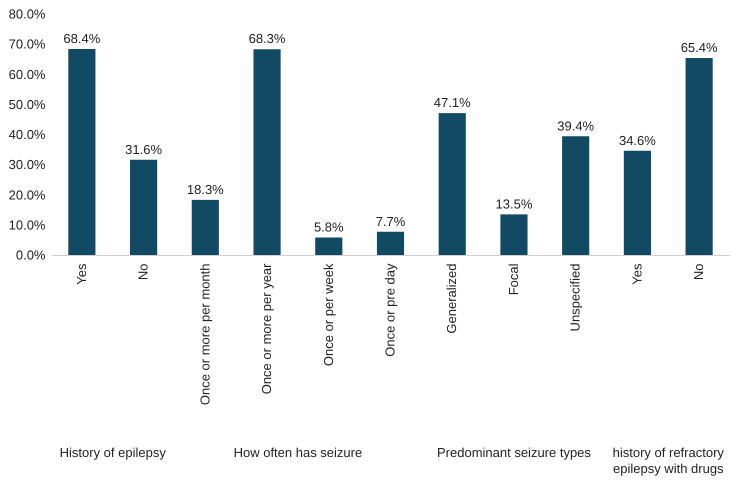 The width and height of the screenshot is (750, 488). What do you see at coordinates (27, 224) in the screenshot?
I see `y-tick-label: 10.0%` at bounding box center [27, 224].